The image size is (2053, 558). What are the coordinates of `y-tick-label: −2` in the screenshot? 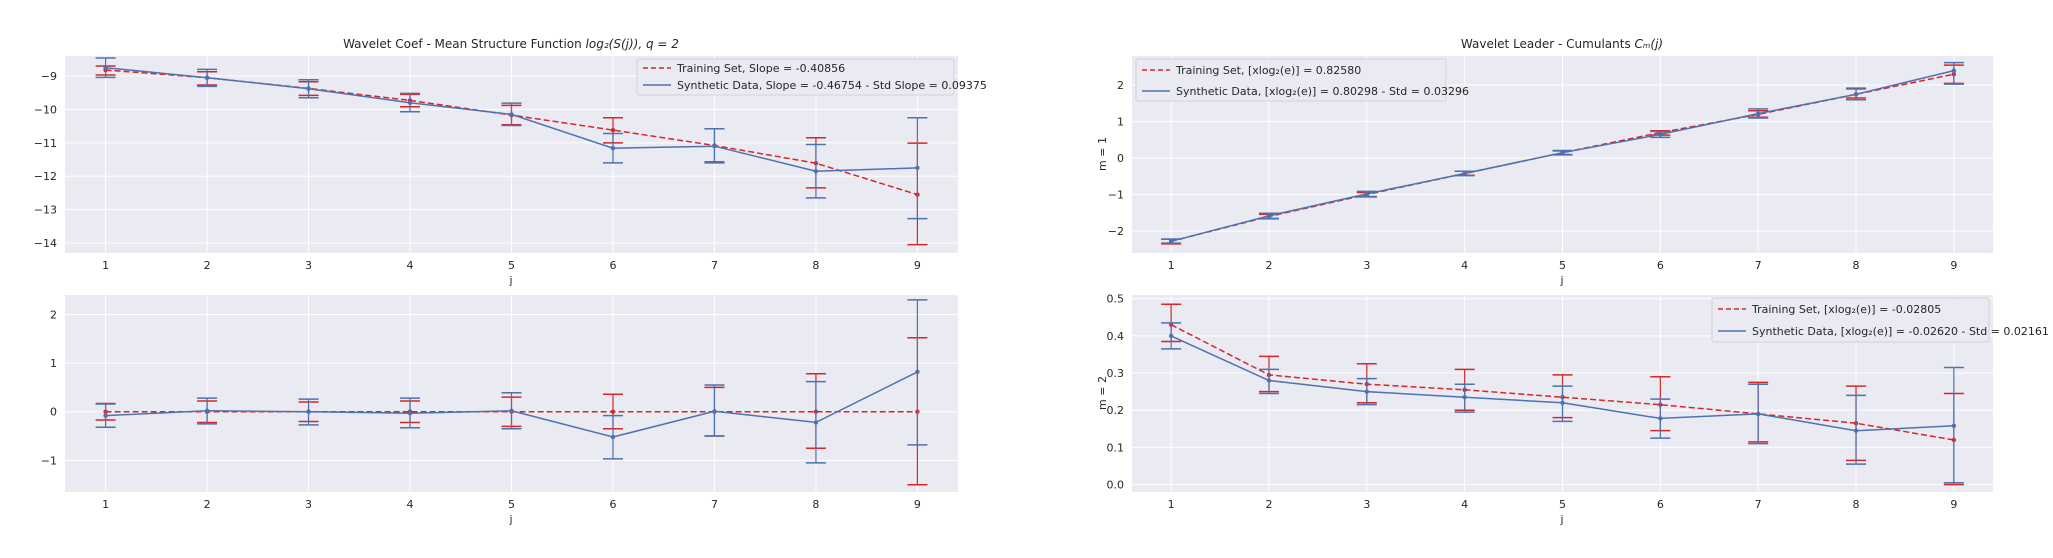 It's located at (1116, 231).